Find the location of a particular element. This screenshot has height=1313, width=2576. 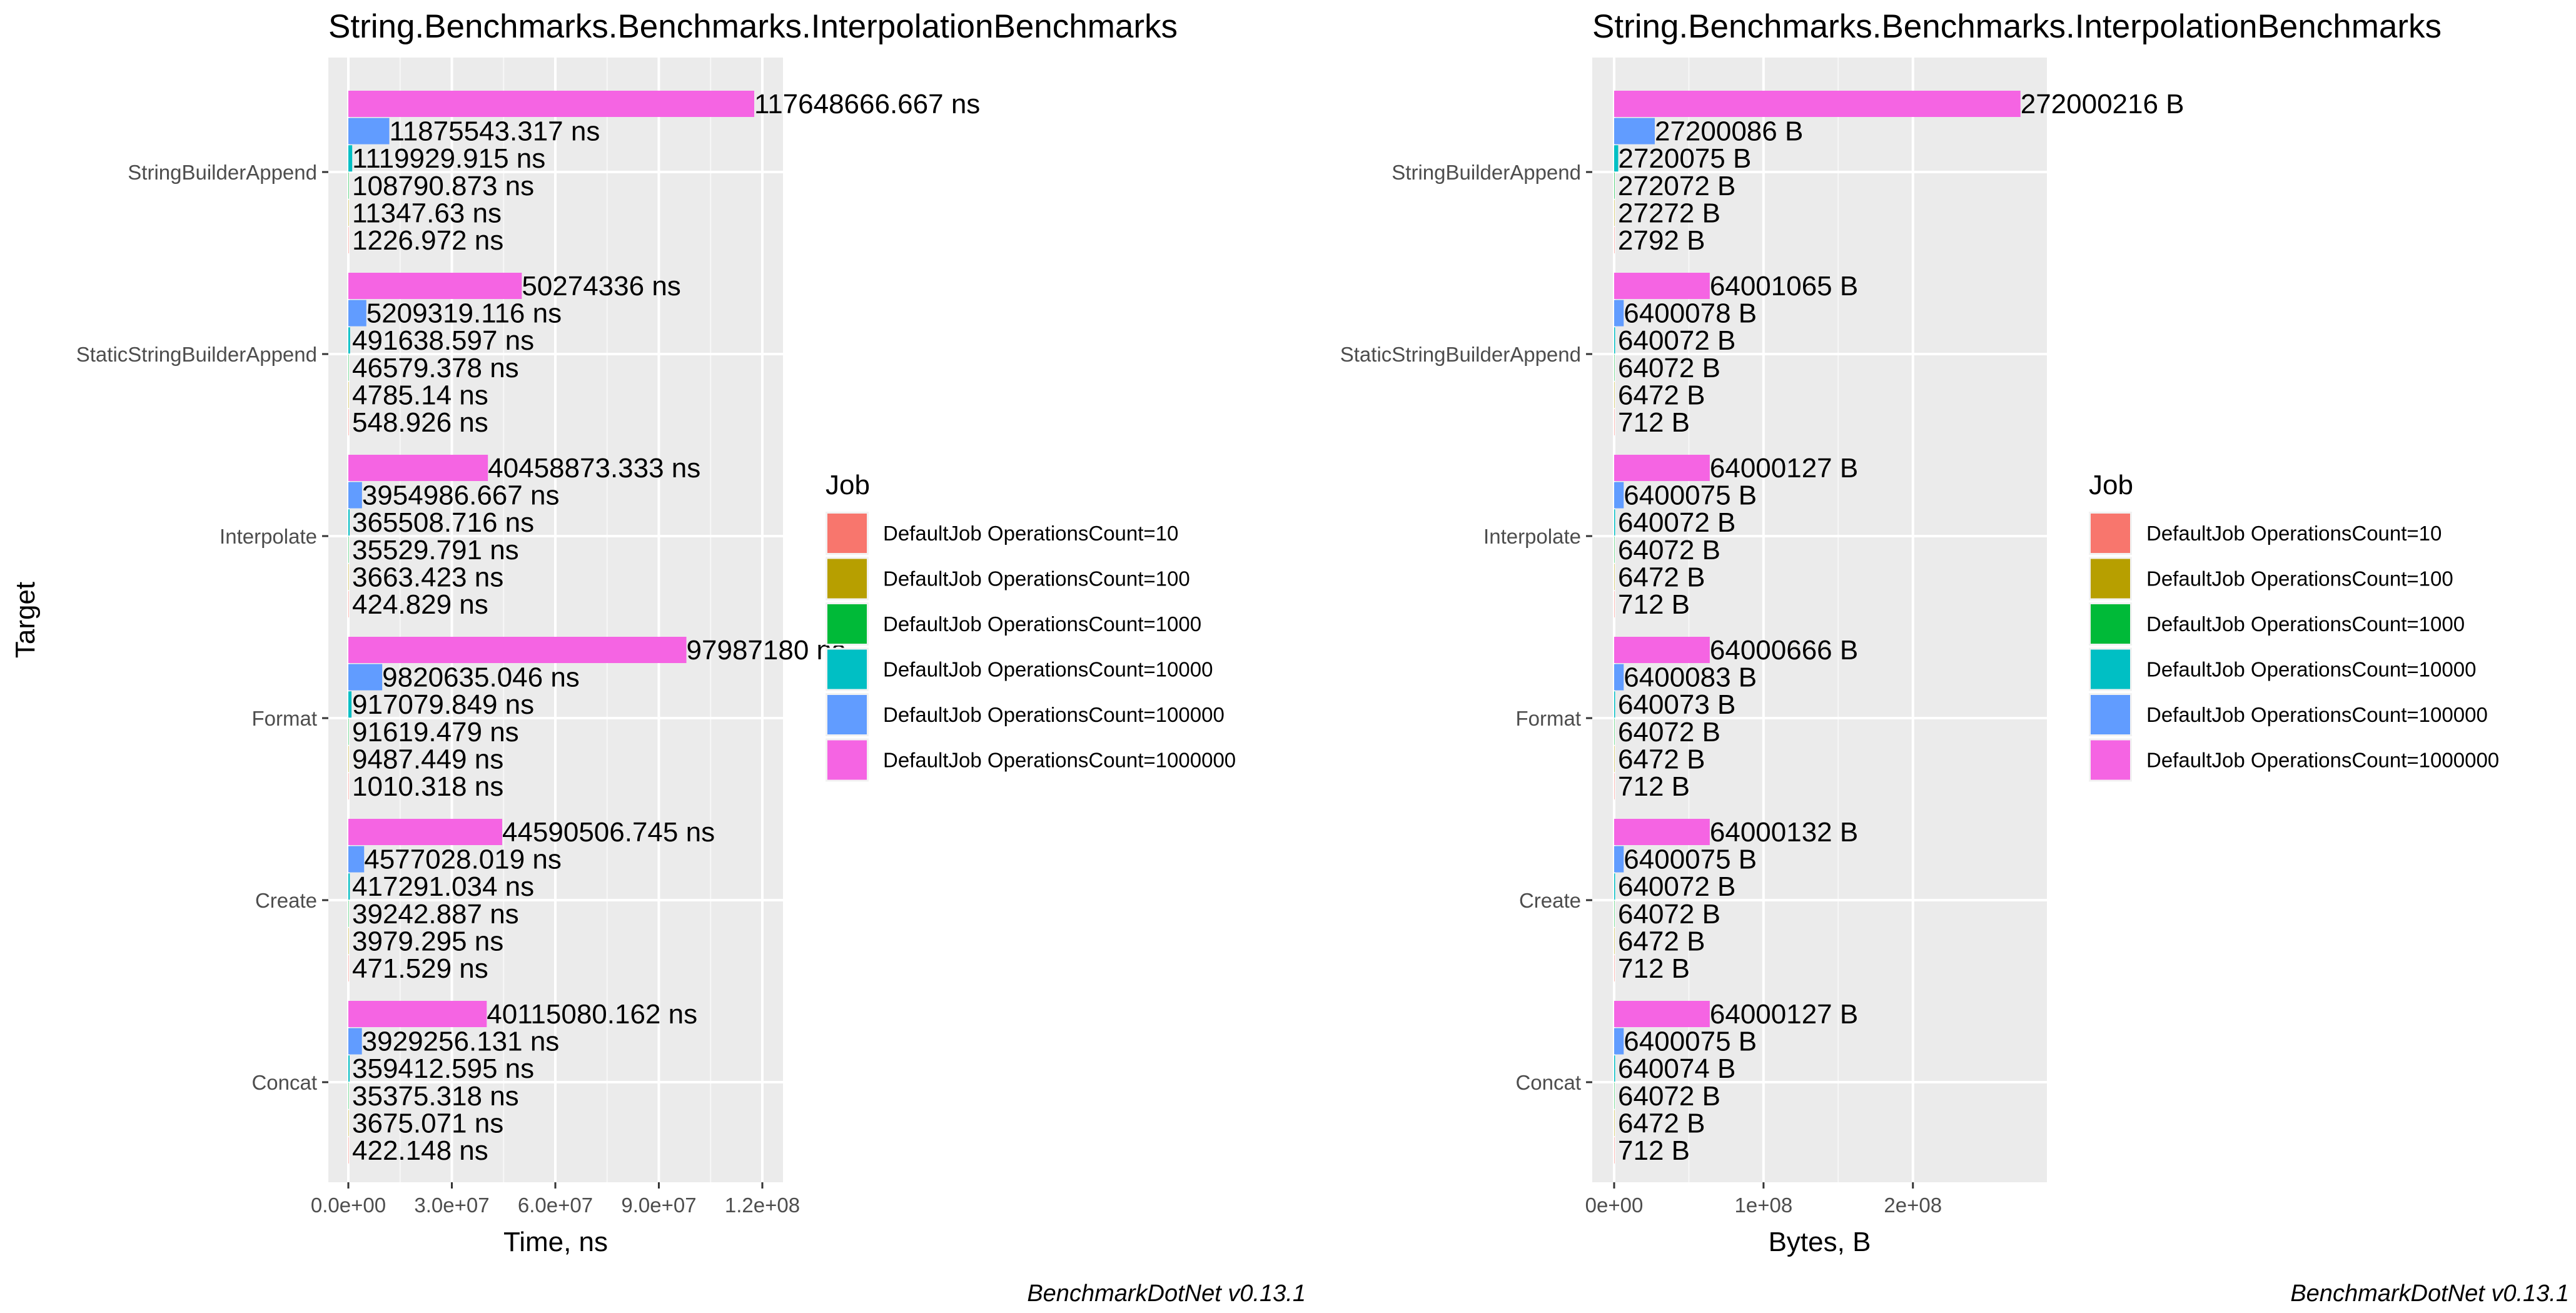

data-label: 3954986.667 ns is located at coordinates (461, 495).